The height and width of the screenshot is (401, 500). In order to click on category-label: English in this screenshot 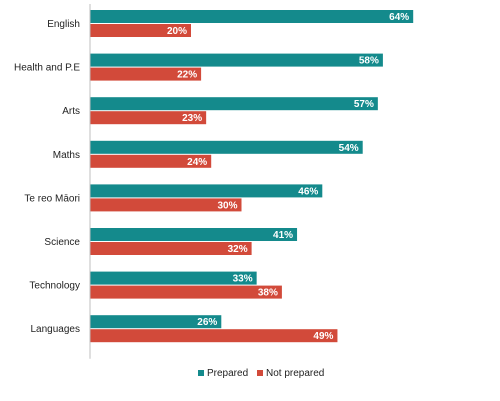, I will do `click(63, 24)`.